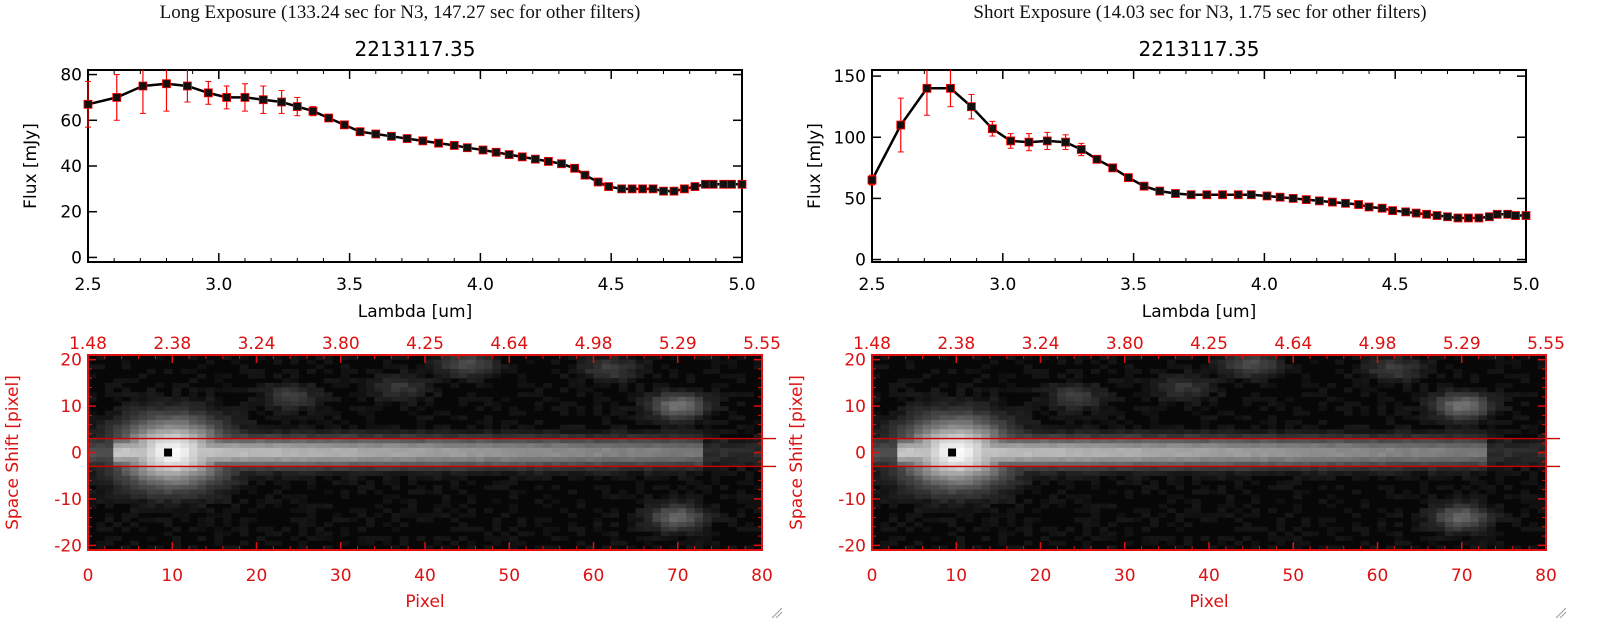  What do you see at coordinates (1546, 576) in the screenshot?
I see `image-x-tick-label: 80` at bounding box center [1546, 576].